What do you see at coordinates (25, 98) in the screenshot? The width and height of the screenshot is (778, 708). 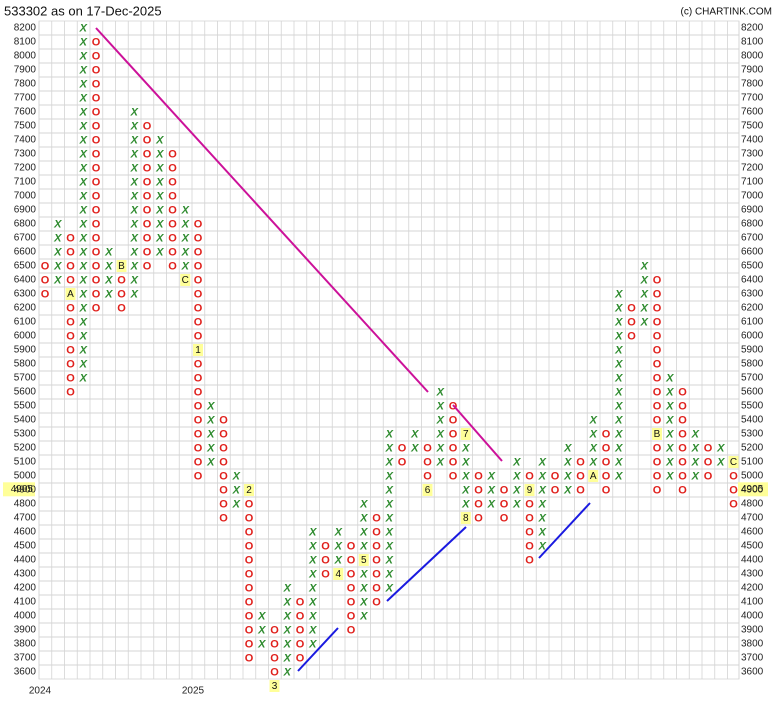 I see `y-tick-label: 7700` at bounding box center [25, 98].